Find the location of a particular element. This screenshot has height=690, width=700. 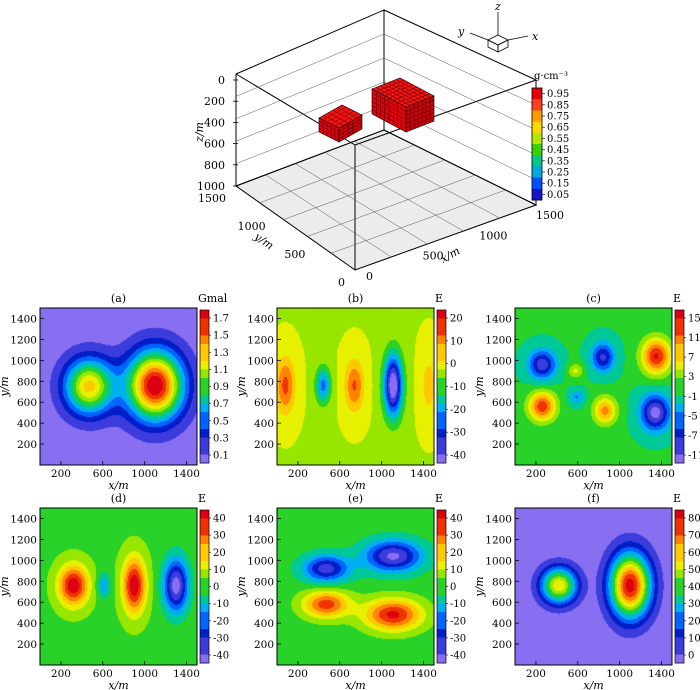

z-tick-label: 200 is located at coordinates (214, 101).